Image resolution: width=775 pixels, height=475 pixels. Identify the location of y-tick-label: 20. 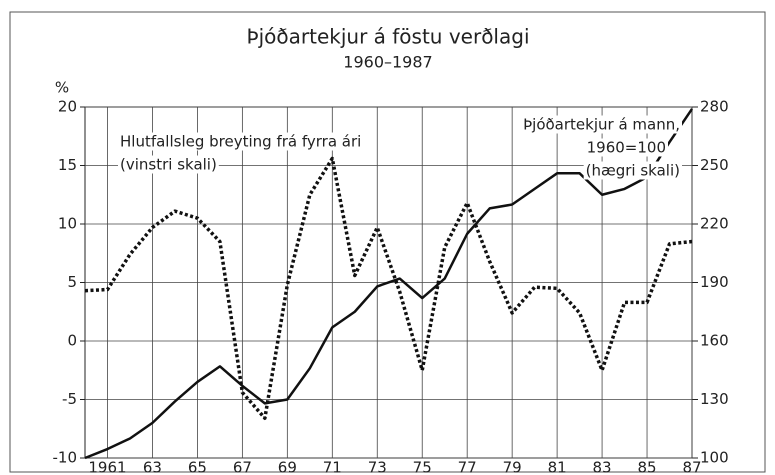
(67, 107).